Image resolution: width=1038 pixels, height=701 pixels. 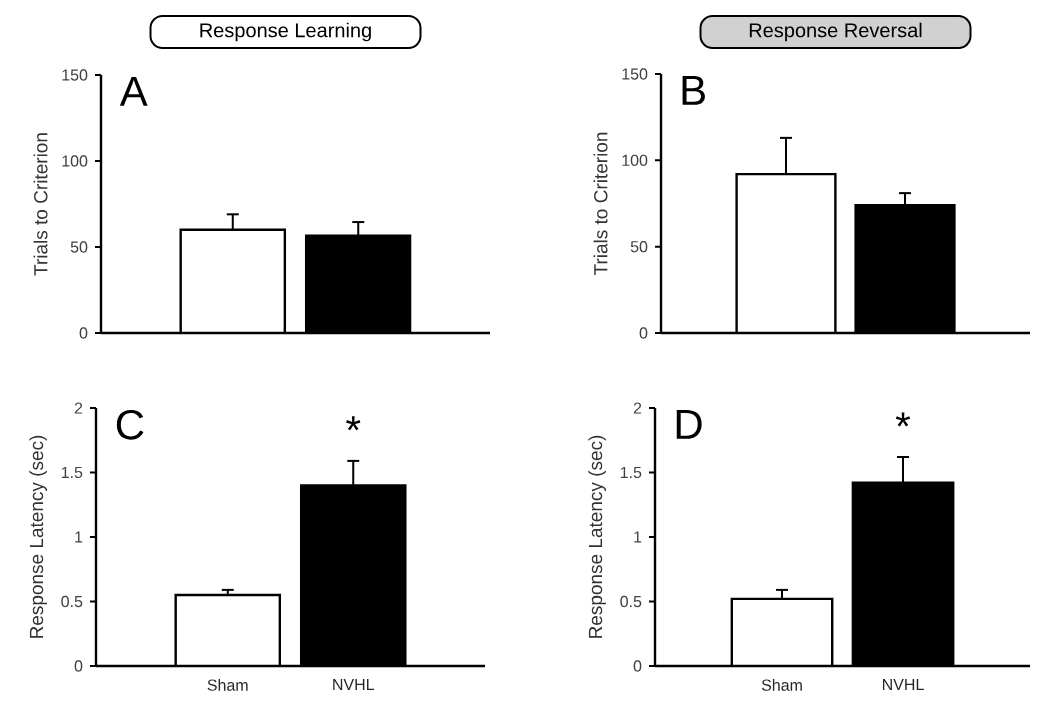 I want to click on chart-title: Response Learning, so click(x=285, y=32).